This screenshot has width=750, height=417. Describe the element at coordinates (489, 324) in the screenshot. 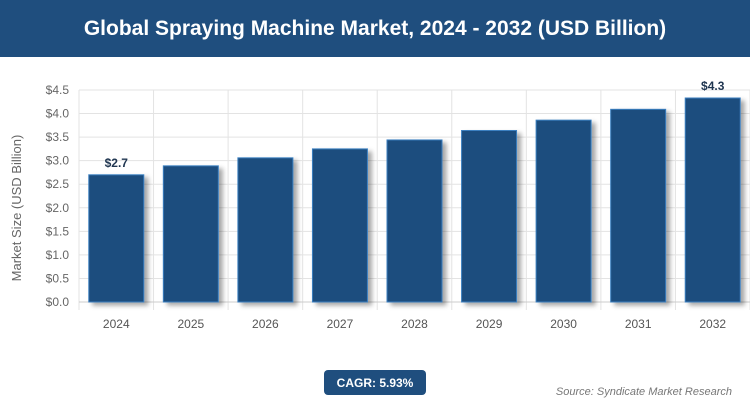

I see `x-tick-label: 2029` at that location.